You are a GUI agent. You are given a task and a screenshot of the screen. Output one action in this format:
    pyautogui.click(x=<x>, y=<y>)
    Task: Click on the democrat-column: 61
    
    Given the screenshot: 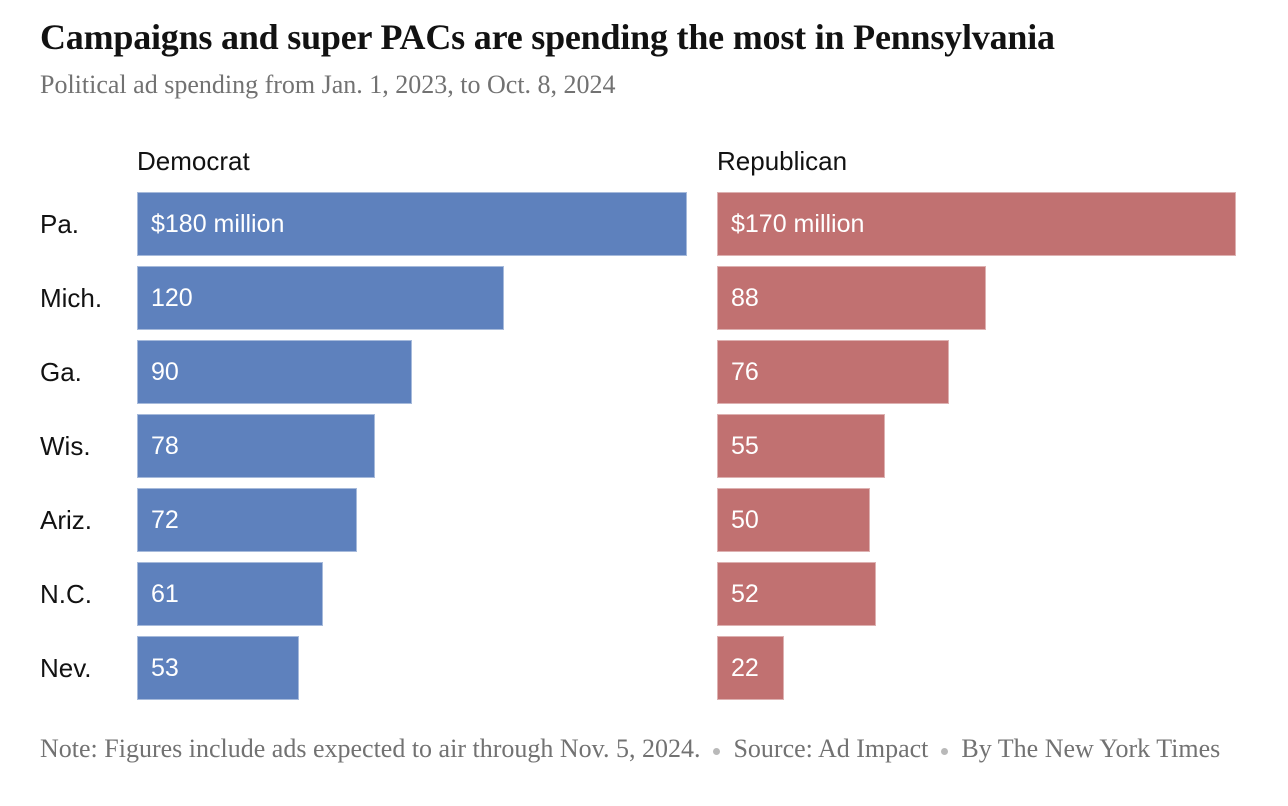 What is the action you would take?
    pyautogui.click(x=412, y=594)
    